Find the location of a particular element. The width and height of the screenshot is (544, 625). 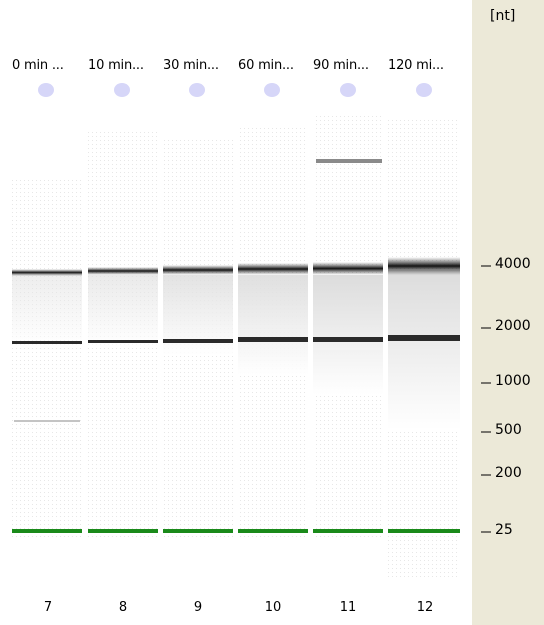

ladder-axis-panel is located at coordinates (508, 312).